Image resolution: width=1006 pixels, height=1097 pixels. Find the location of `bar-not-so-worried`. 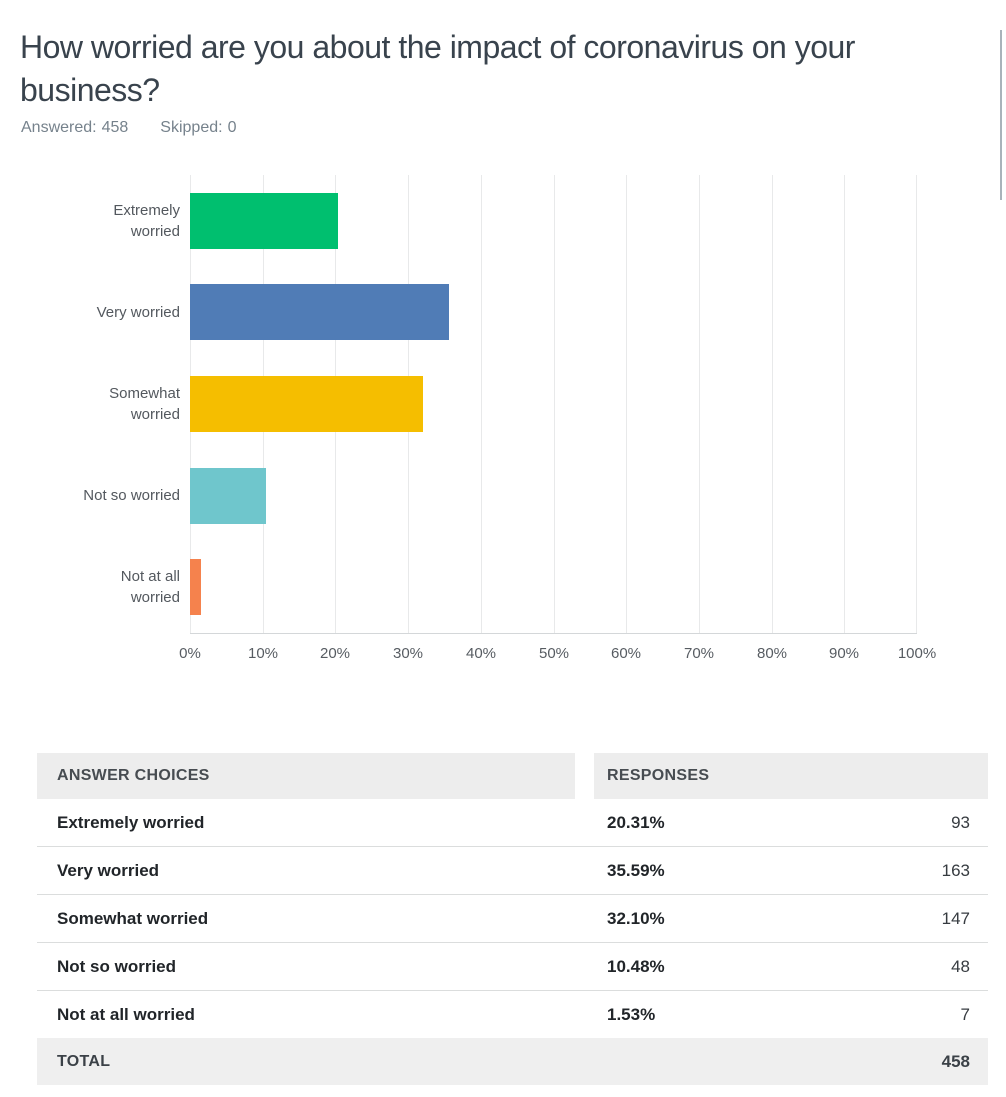

bar-not-so-worried is located at coordinates (228, 495).